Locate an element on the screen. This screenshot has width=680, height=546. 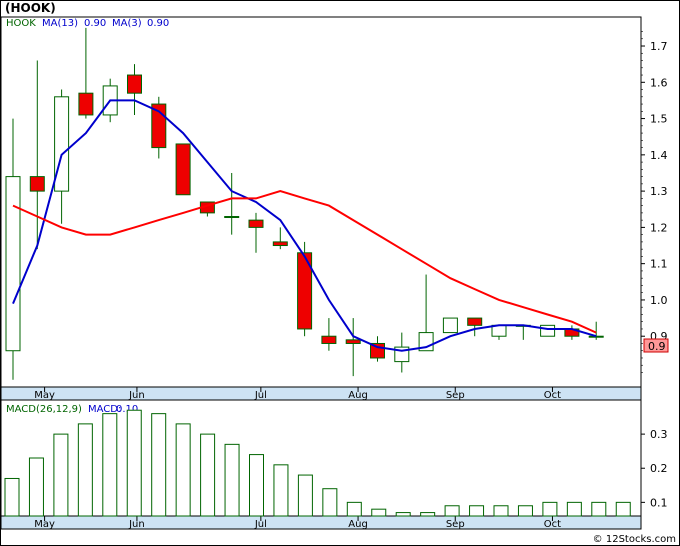
legend-ma3-value: 0.90 is located at coordinates (158, 23).